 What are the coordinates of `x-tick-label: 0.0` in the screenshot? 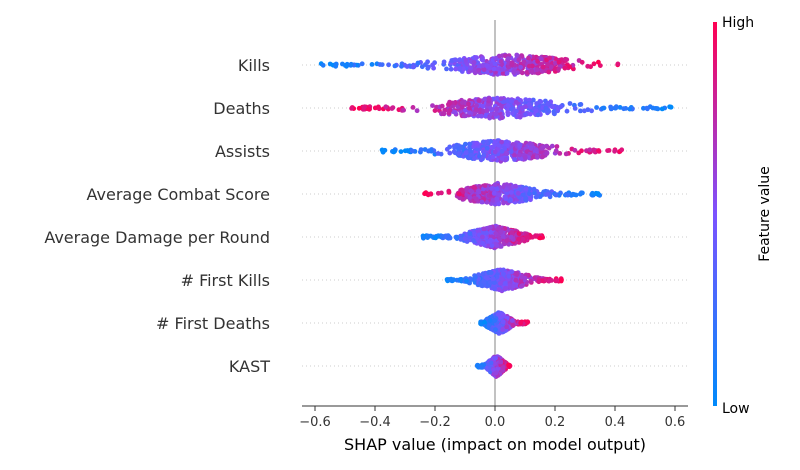 It's located at (495, 422).